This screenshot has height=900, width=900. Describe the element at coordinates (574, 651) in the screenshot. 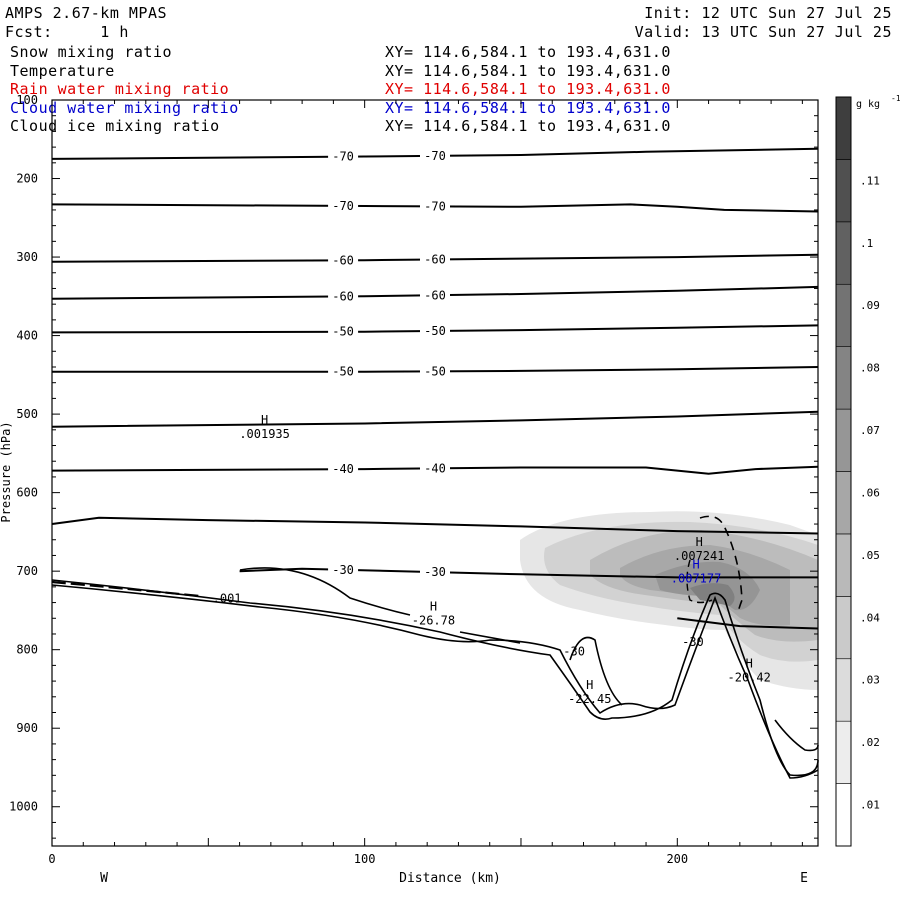

I see `contour-annotation: -30` at that location.